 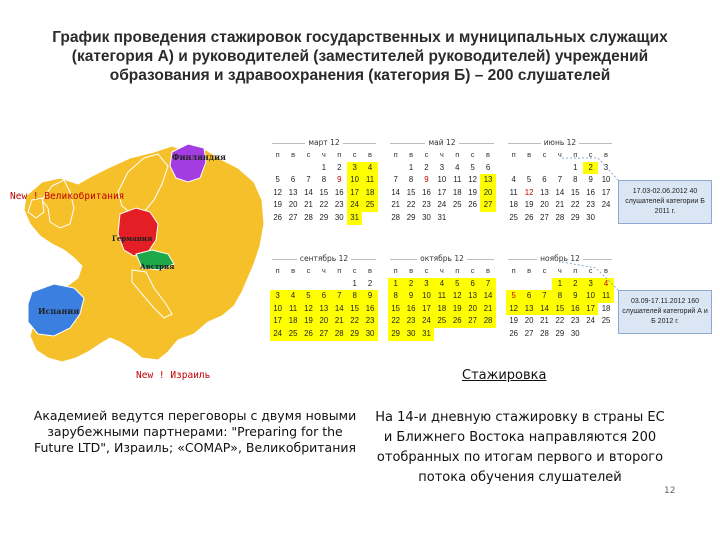 I want to click on calendar-day: 5, so click(x=277, y=180).